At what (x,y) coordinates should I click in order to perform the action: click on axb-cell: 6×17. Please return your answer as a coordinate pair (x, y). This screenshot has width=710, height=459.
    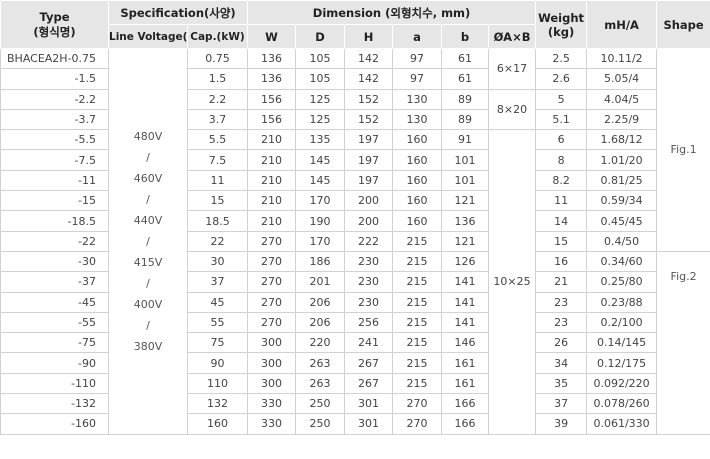
    Looking at the image, I should click on (512, 69).